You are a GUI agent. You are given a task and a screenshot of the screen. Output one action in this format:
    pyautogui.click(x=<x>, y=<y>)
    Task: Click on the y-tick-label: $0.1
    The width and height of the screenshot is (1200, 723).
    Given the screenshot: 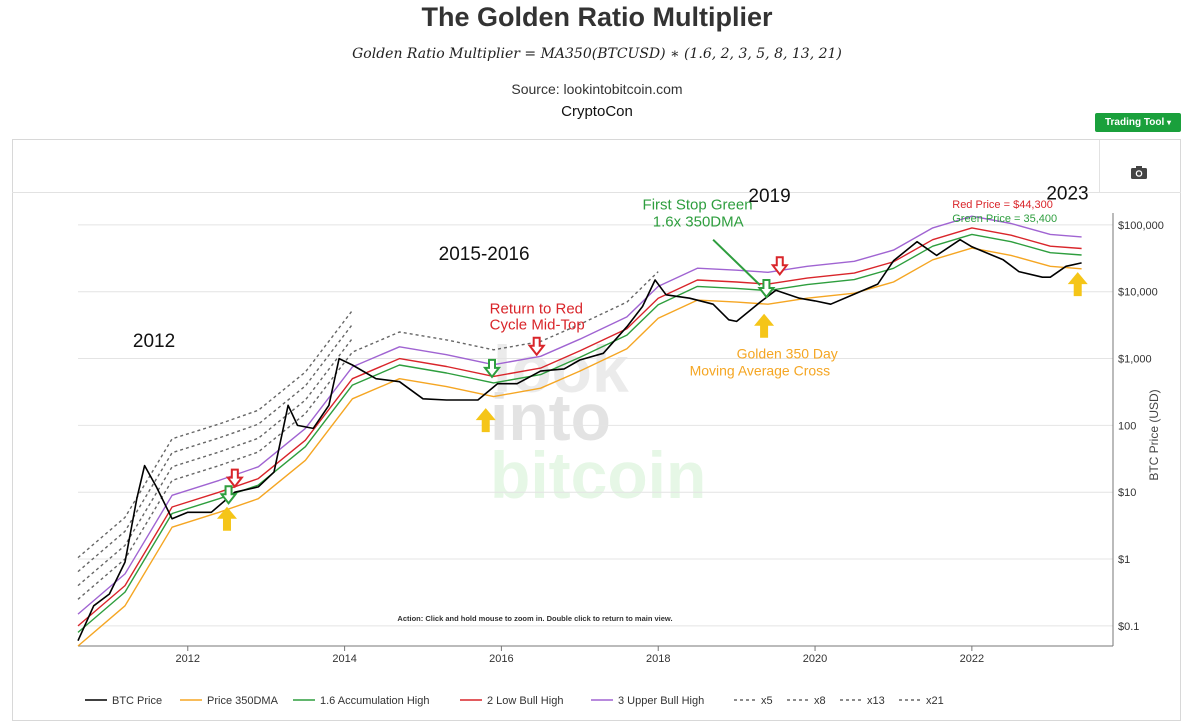 What is the action you would take?
    pyautogui.click(x=1128, y=627)
    